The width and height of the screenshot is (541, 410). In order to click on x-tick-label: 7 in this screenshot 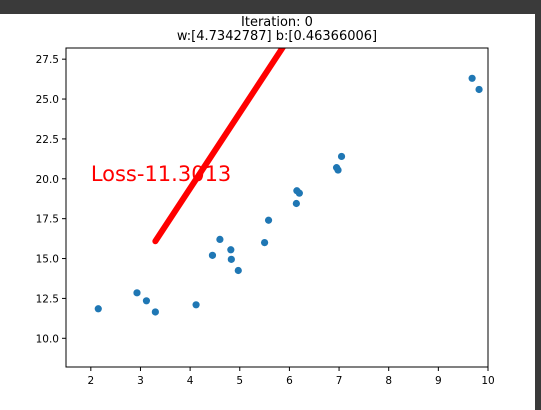, I will do `click(339, 381)`.